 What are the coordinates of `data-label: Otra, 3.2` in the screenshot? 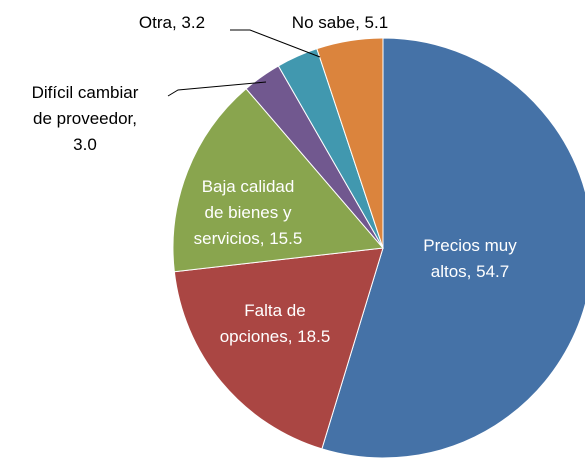 It's located at (172, 22).